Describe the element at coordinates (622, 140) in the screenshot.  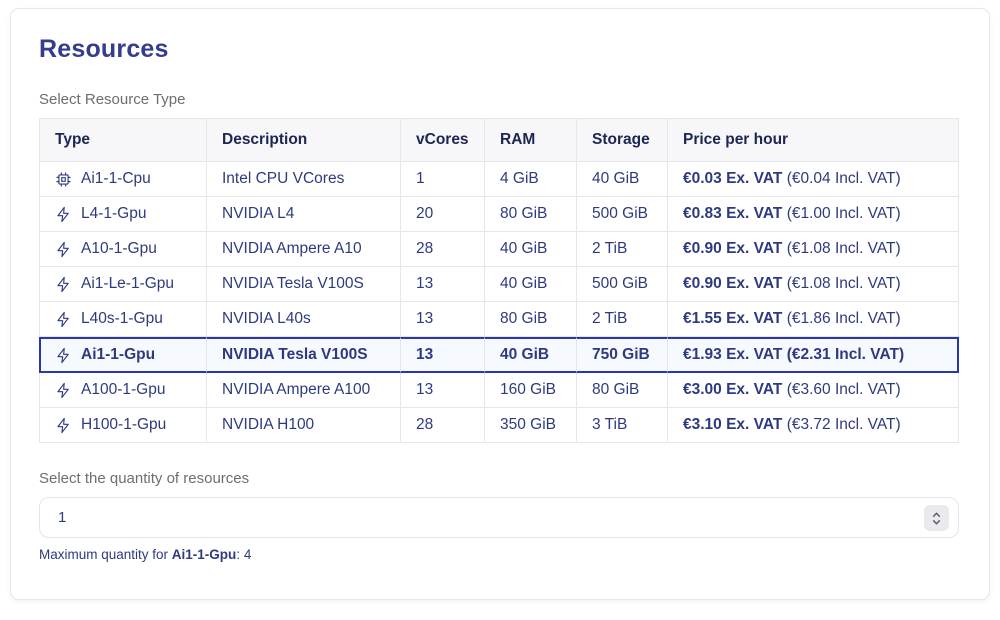
I see `column-header-storage: Storage` at that location.